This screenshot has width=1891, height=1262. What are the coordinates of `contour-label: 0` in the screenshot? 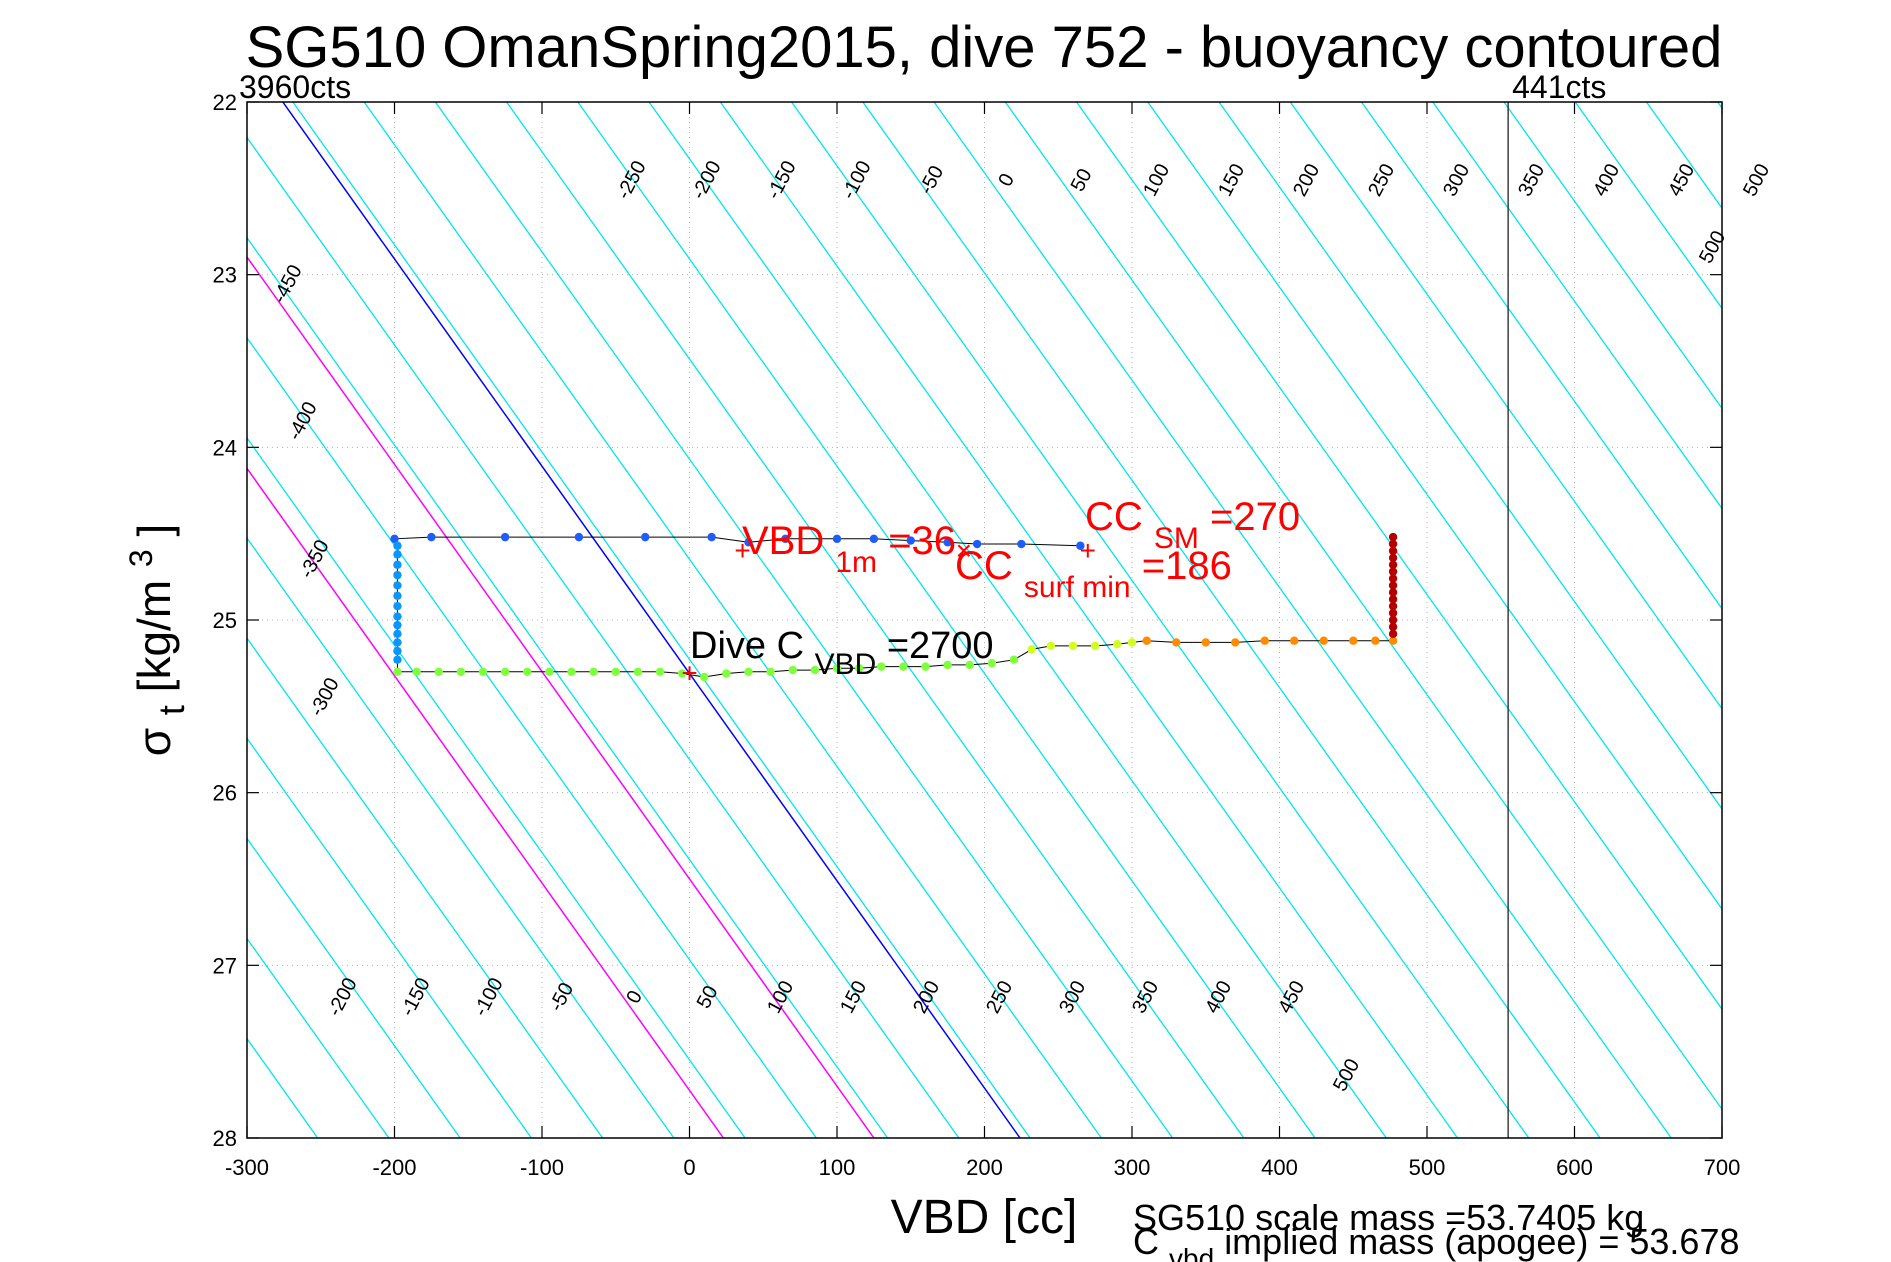 It's located at (634, 997).